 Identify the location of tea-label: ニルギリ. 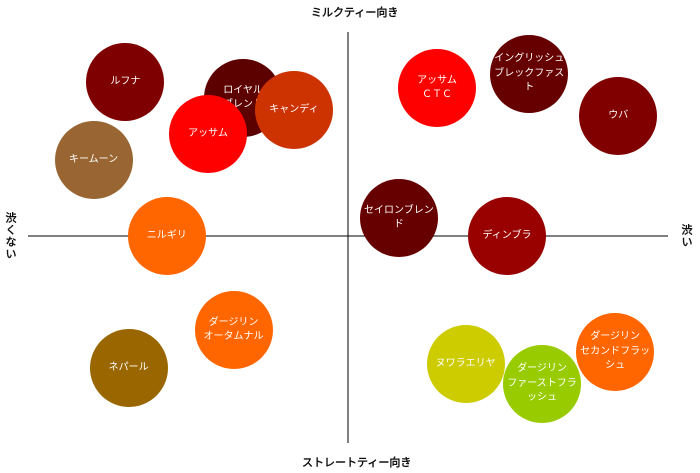
(166, 235).